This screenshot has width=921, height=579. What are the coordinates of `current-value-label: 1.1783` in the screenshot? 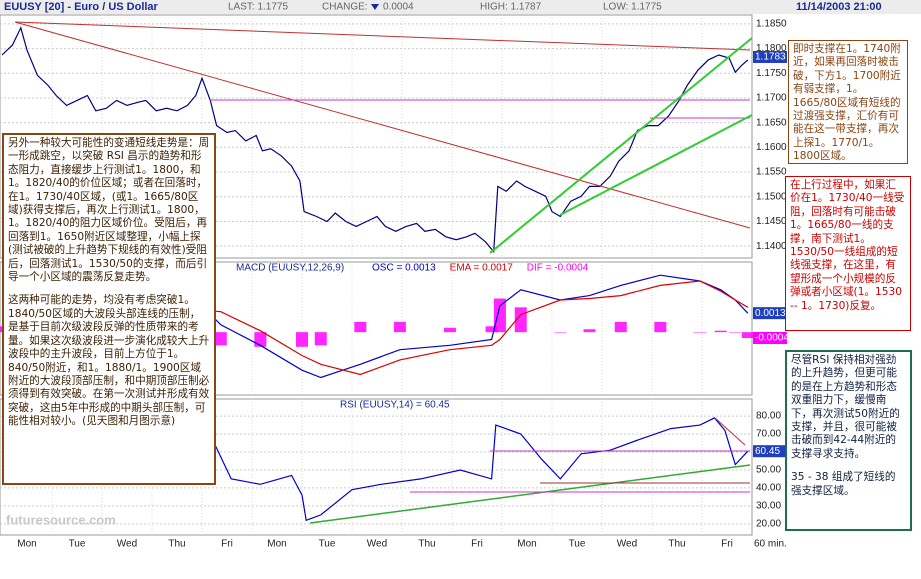 It's located at (770, 57).